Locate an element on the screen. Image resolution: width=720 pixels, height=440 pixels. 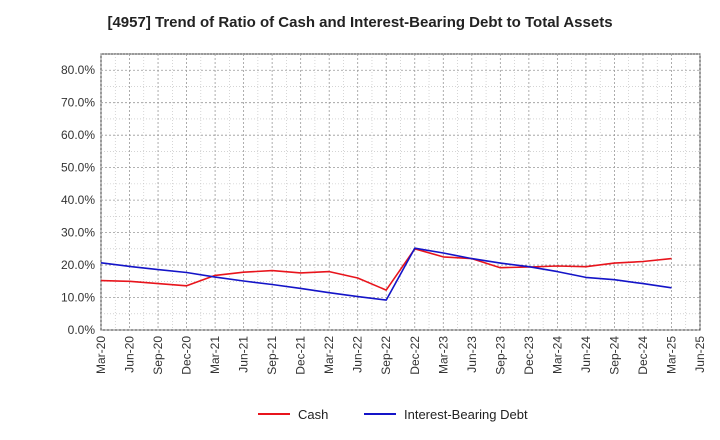
legend-label-interest-bearing-debt: Interest-Bearing Debt is located at coordinates (466, 414).